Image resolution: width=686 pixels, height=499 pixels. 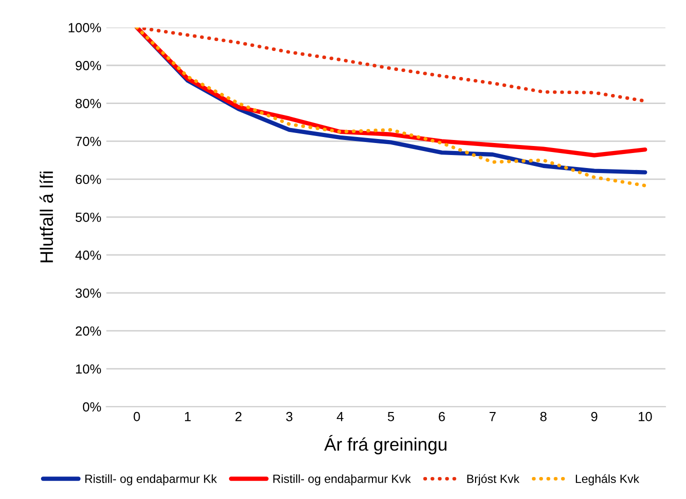 I want to click on y-tick-label: 10%, so click(x=88, y=369).